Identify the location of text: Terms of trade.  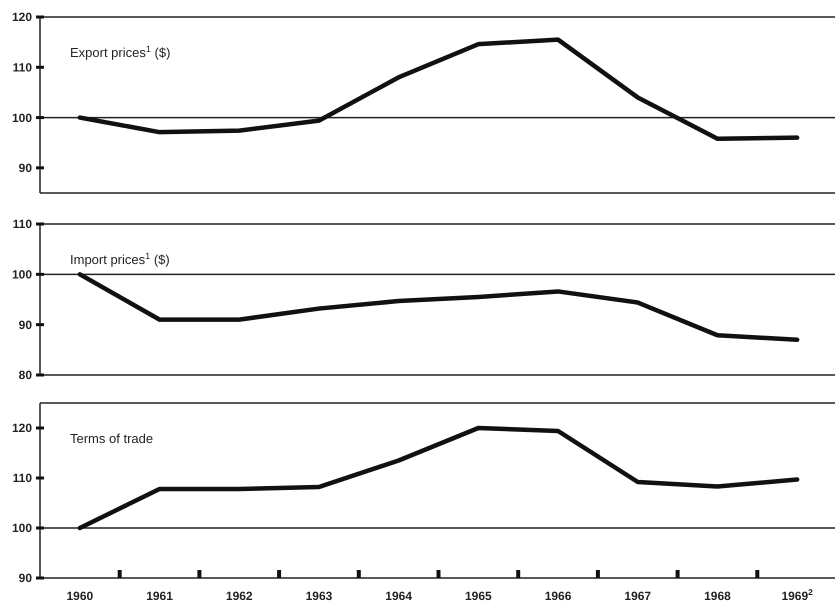
(112, 438).